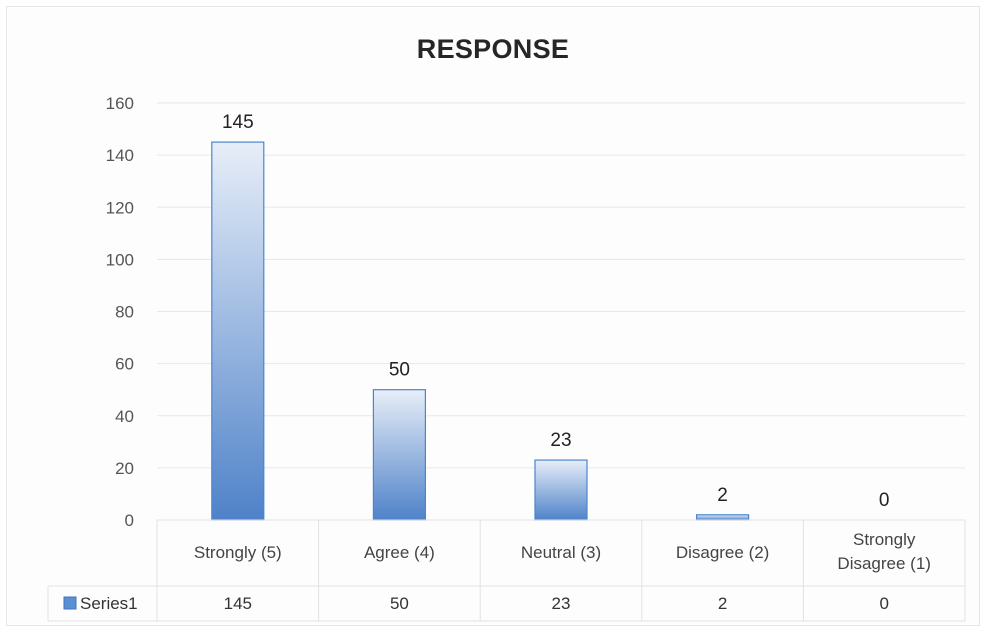 This screenshot has width=986, height=632. I want to click on legend-key, so click(70, 603).